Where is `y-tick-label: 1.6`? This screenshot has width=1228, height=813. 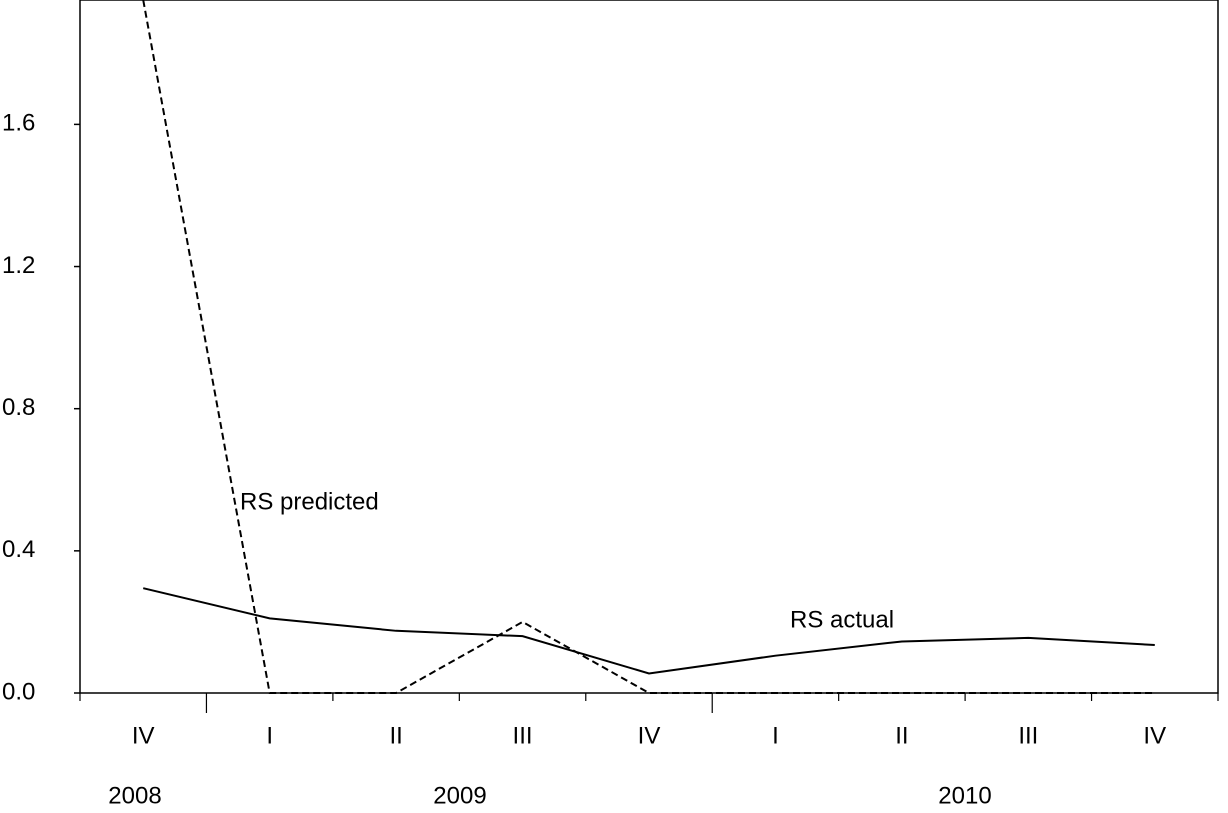
y-tick-label: 1.6 is located at coordinates (18, 123).